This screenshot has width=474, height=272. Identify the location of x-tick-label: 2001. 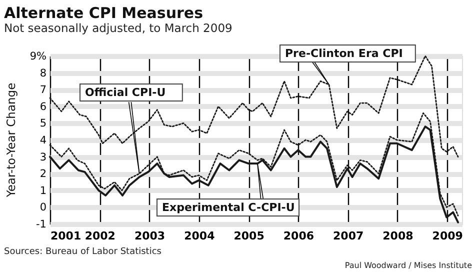
(66, 236).